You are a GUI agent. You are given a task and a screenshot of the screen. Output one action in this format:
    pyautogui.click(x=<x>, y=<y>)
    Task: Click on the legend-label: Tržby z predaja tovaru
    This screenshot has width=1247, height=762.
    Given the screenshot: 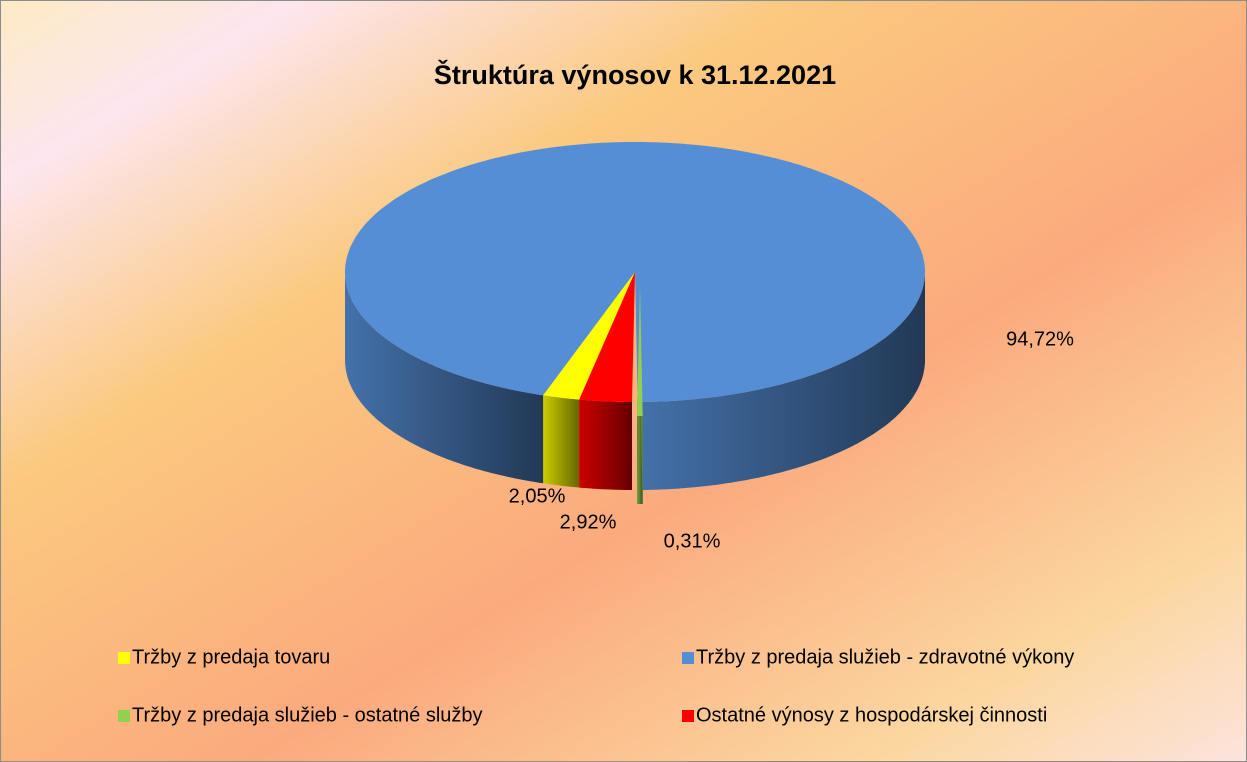 What is the action you would take?
    pyautogui.click(x=231, y=657)
    